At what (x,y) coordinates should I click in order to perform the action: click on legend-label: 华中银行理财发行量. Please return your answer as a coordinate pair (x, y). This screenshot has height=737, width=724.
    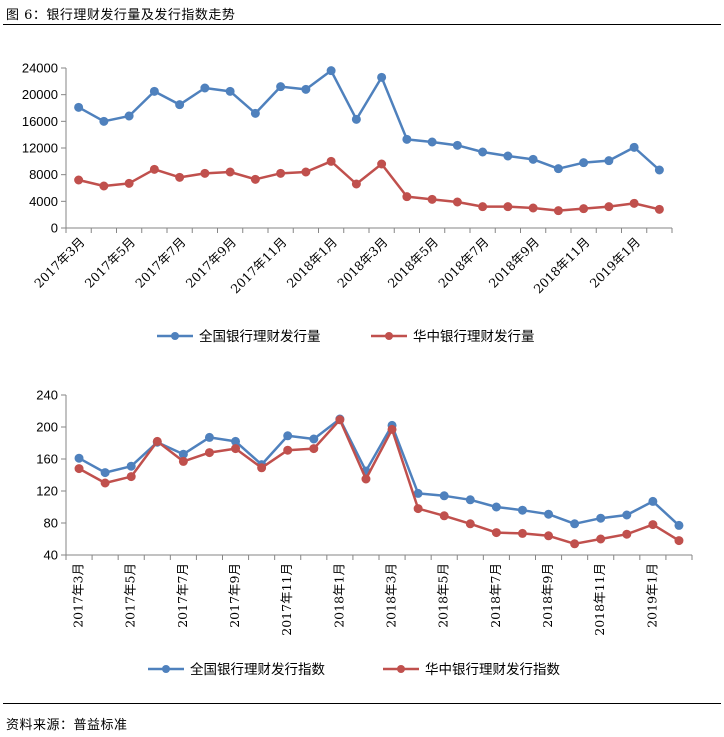
    Looking at the image, I should click on (474, 337).